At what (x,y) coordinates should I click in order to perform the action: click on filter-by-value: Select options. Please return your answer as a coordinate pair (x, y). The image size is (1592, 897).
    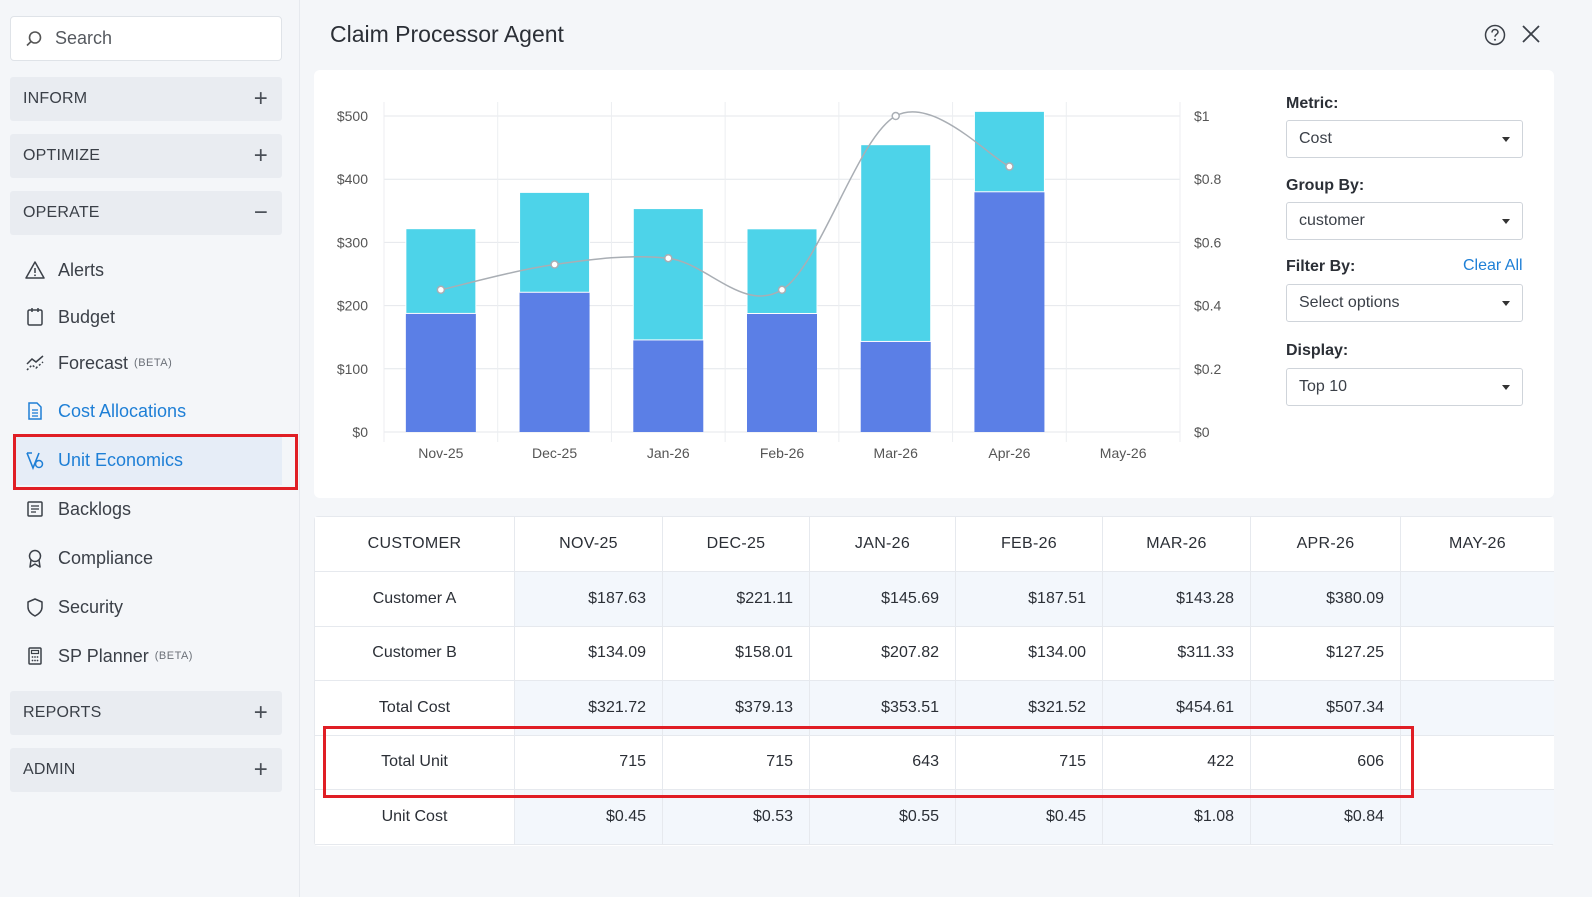
    Looking at the image, I should click on (1349, 302).